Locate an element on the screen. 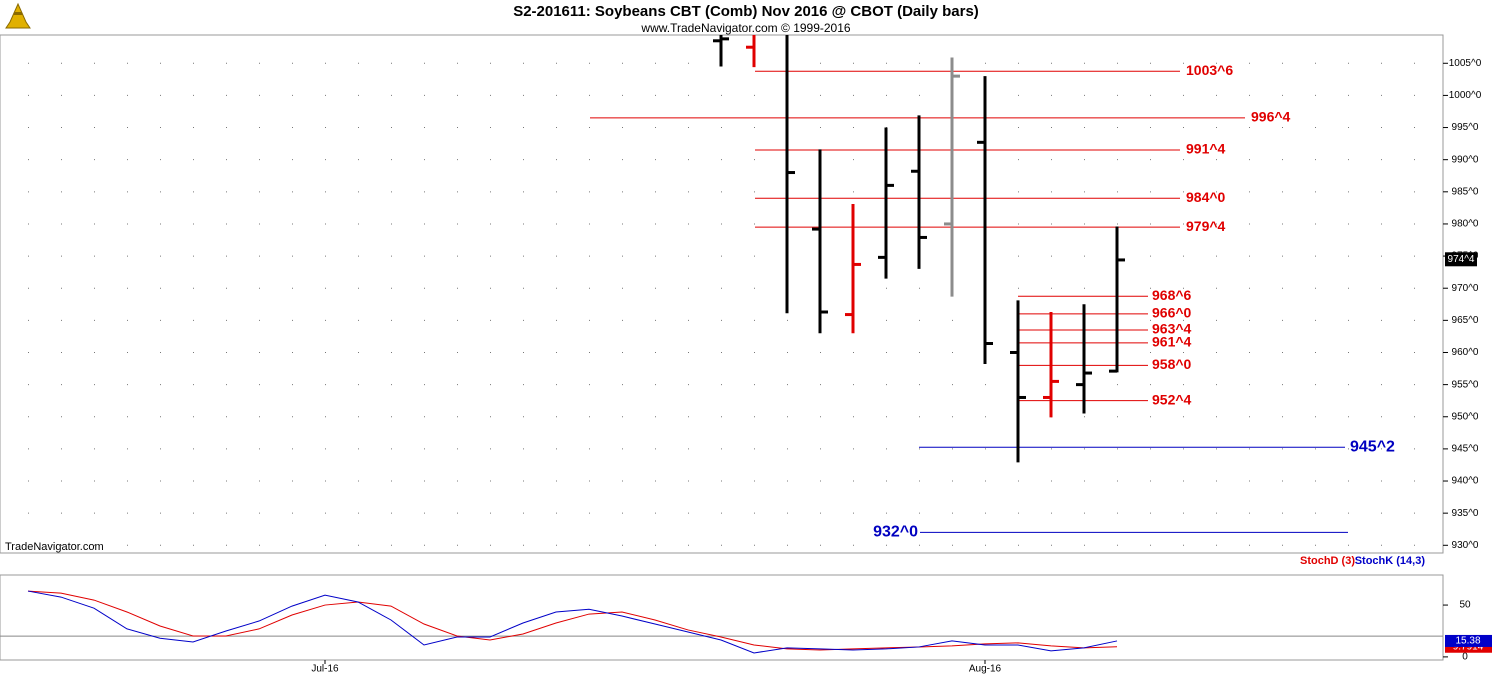  level-label: 961^4 is located at coordinates (1172, 342).